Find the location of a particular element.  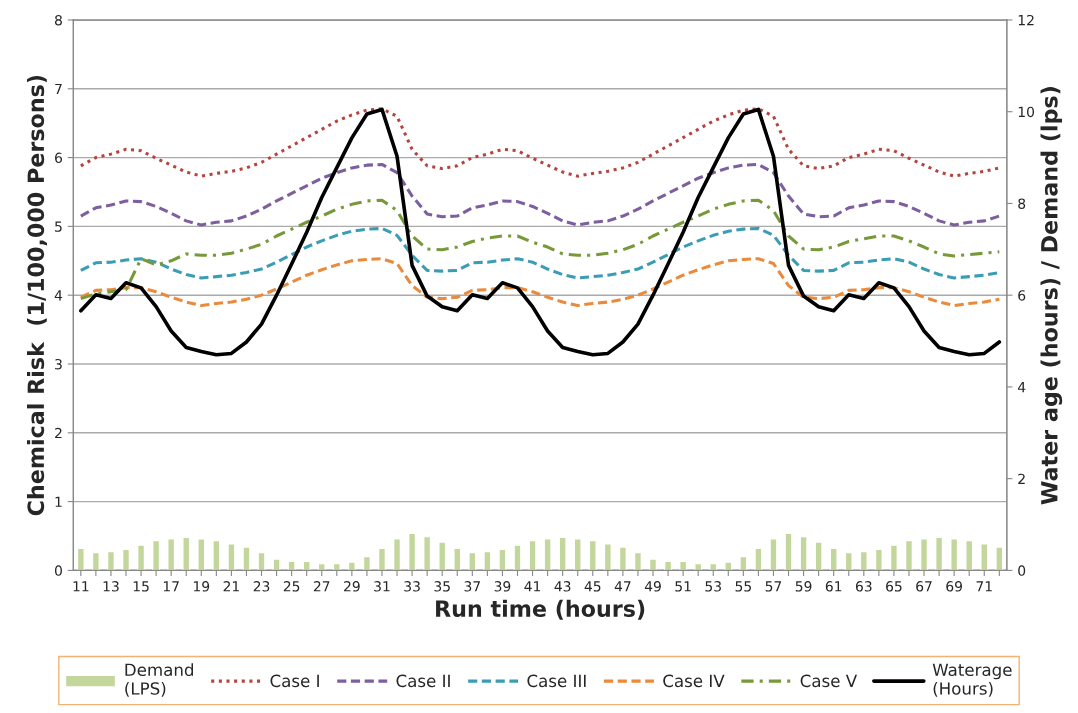

y2-tick-label: 0 is located at coordinates (1022, 570).